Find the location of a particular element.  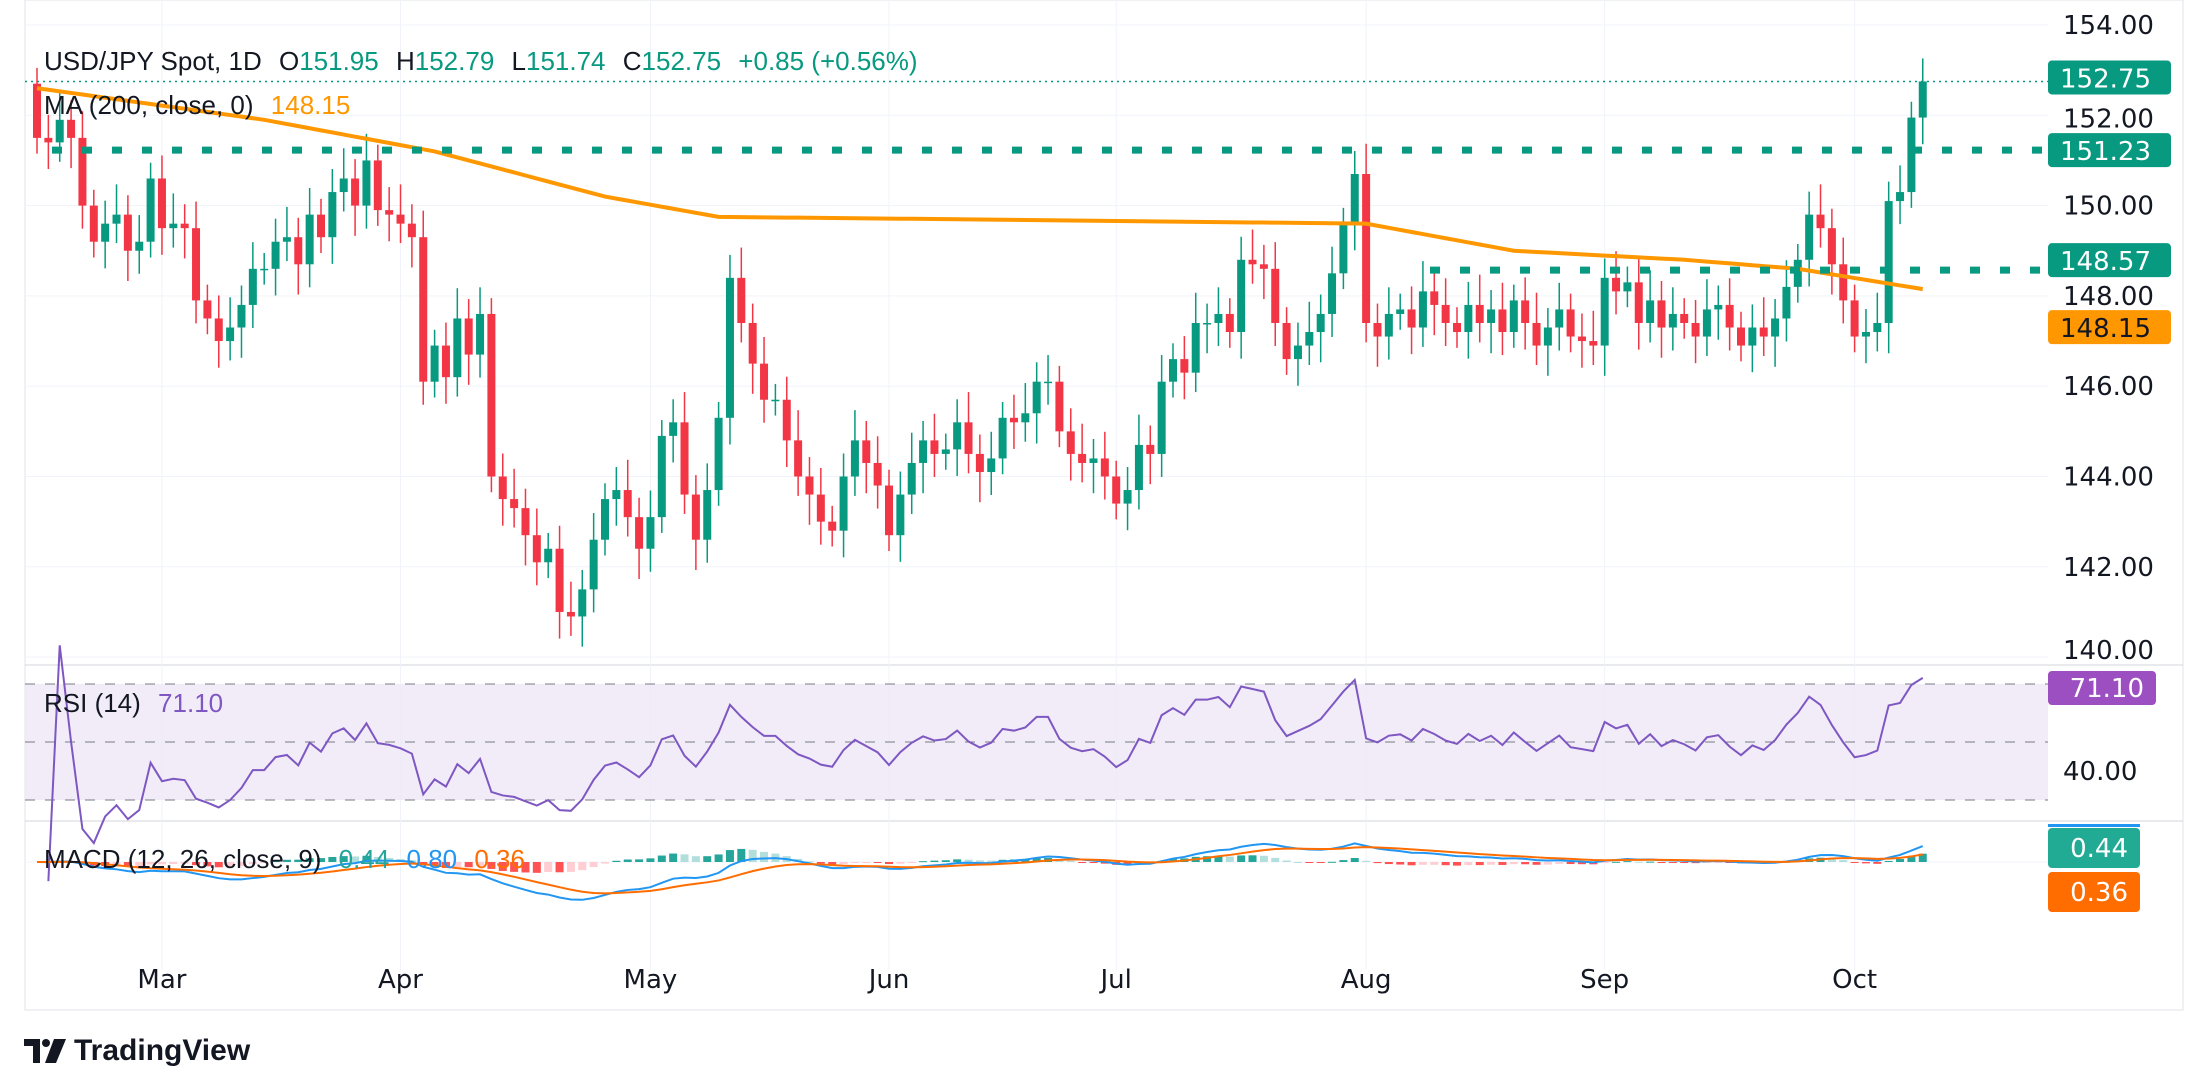

y-tick-label: 154.00 is located at coordinates (2108, 26).